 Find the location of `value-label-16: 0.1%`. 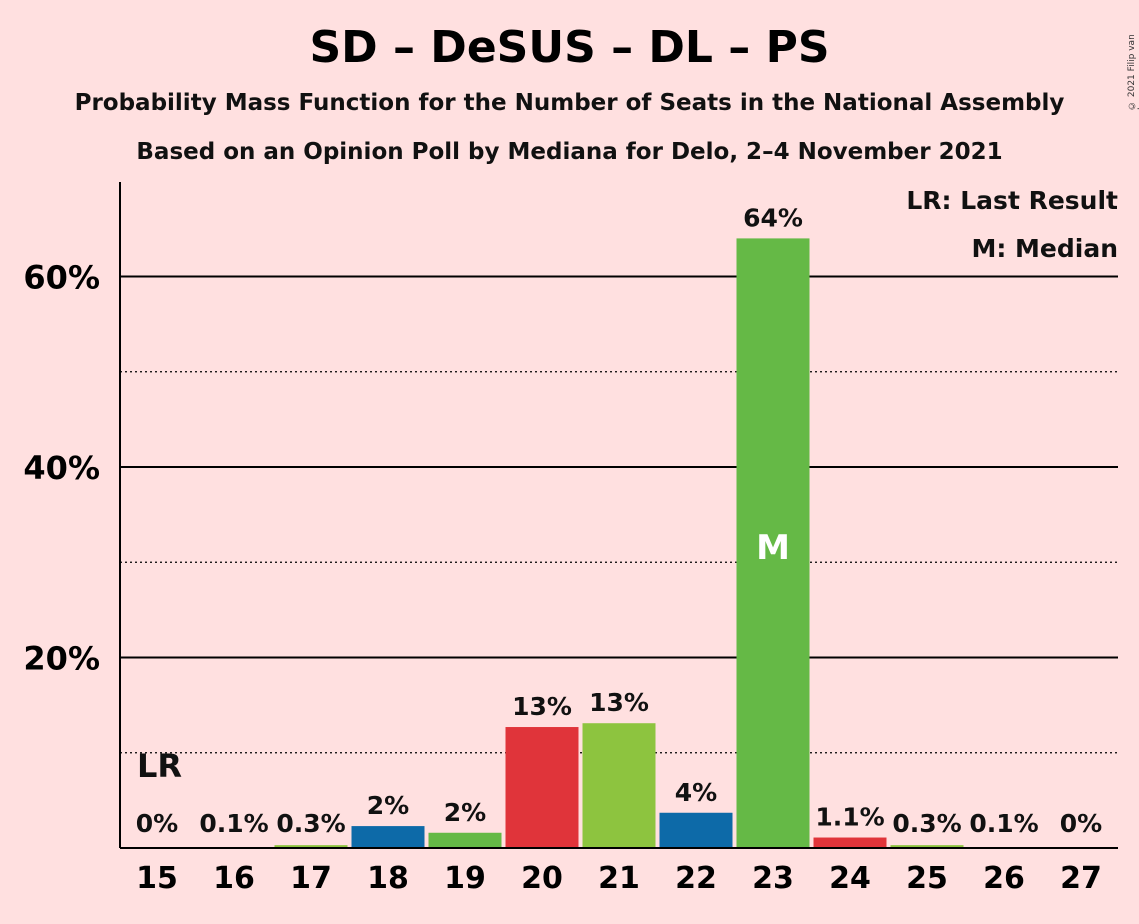

value-label-16: 0.1% is located at coordinates (233, 823).